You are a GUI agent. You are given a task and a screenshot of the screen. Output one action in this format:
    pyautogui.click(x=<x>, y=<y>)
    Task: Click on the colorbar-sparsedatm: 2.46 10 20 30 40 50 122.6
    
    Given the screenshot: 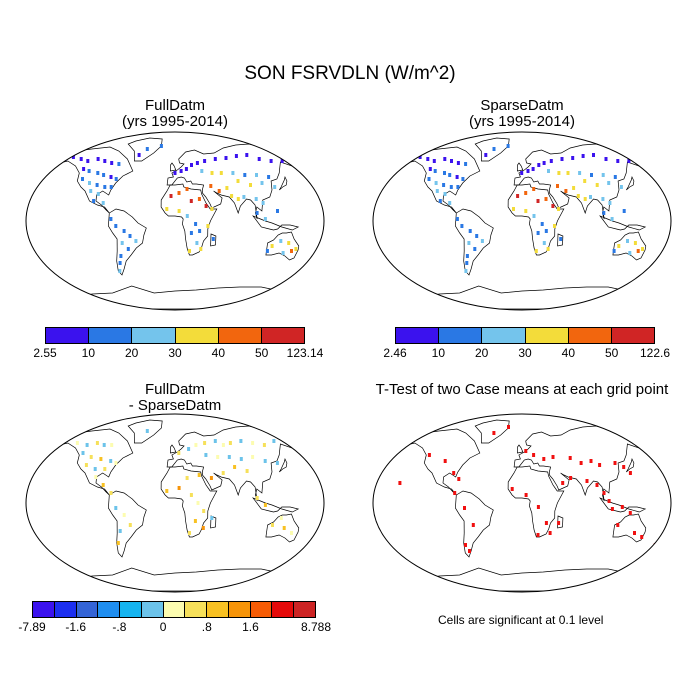 What is the action you would take?
    pyautogui.click(x=526, y=343)
    